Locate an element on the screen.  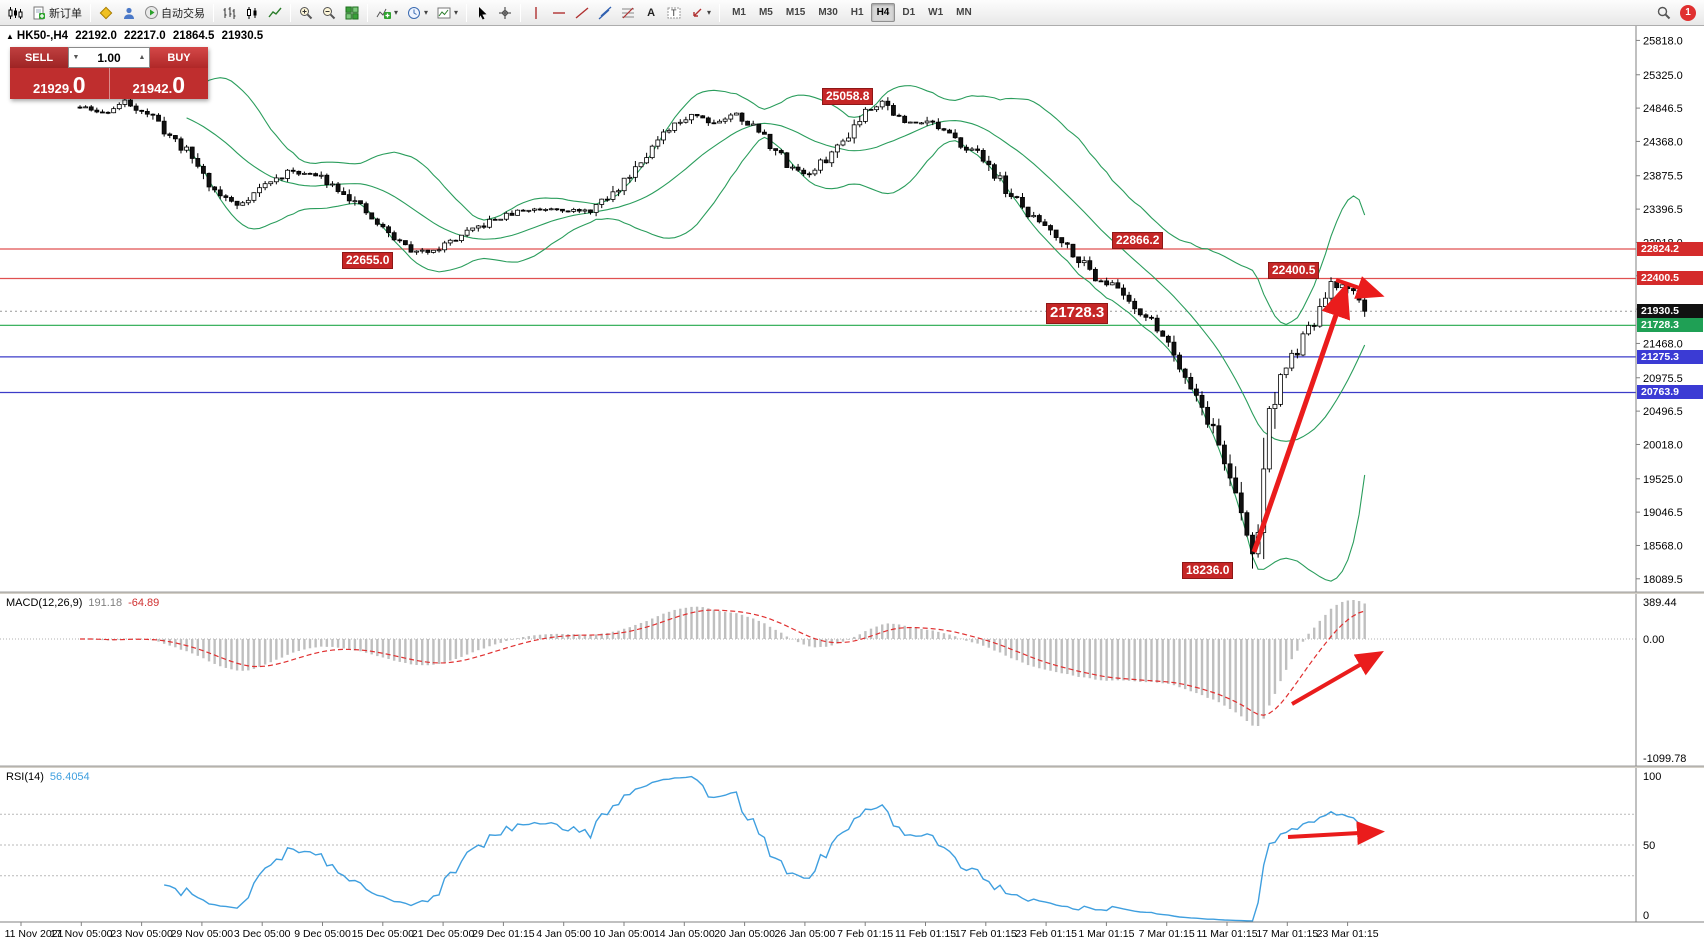
time-axis-label: 4 Jan 05:00 is located at coordinates (563, 934).